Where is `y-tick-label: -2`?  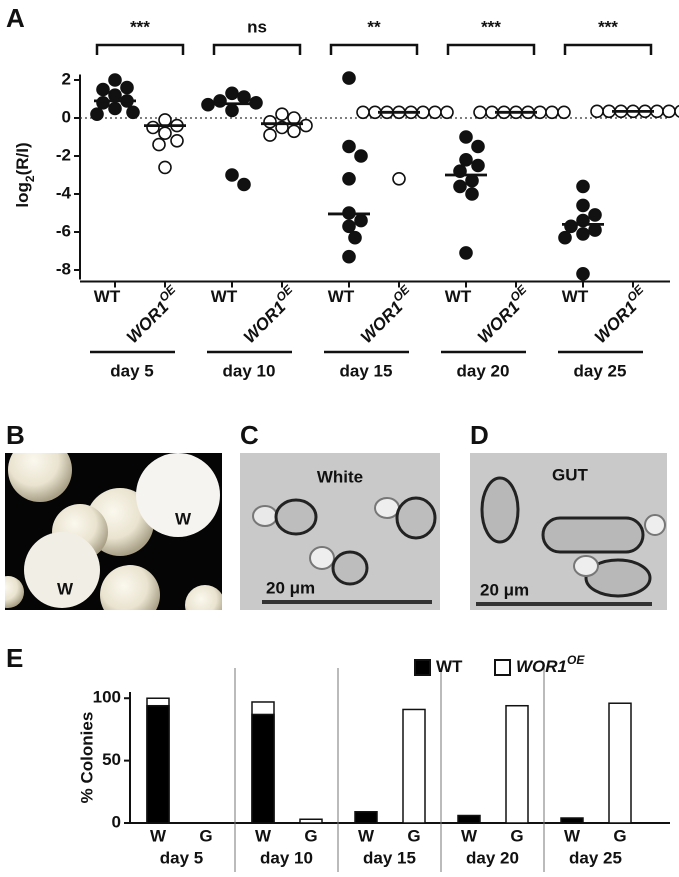
y-tick-label: -2 is located at coordinates (63, 154).